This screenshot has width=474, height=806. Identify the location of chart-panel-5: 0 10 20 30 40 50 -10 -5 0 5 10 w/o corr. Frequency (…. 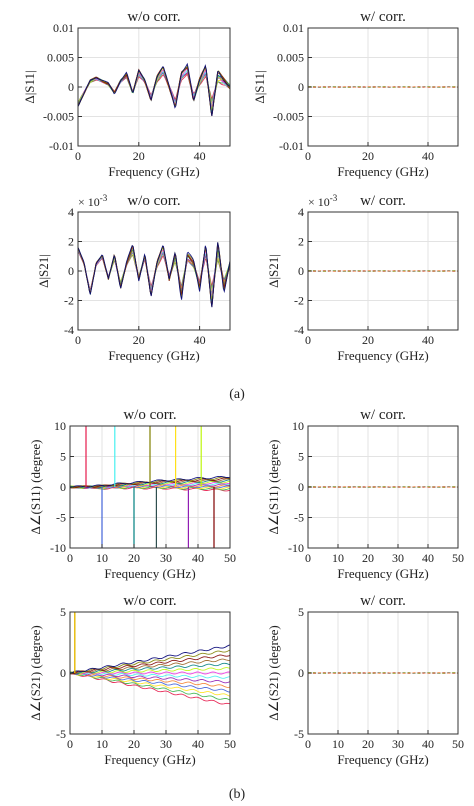
(132, 494).